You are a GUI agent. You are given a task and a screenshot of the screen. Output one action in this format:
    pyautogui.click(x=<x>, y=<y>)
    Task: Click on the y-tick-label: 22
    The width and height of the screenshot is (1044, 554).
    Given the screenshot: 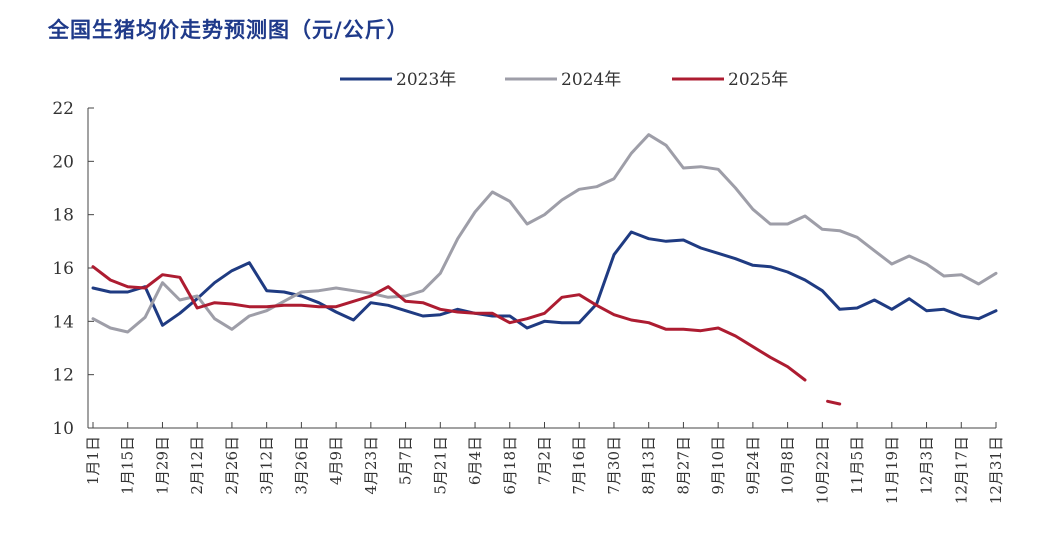 What is the action you would take?
    pyautogui.click(x=63, y=109)
    